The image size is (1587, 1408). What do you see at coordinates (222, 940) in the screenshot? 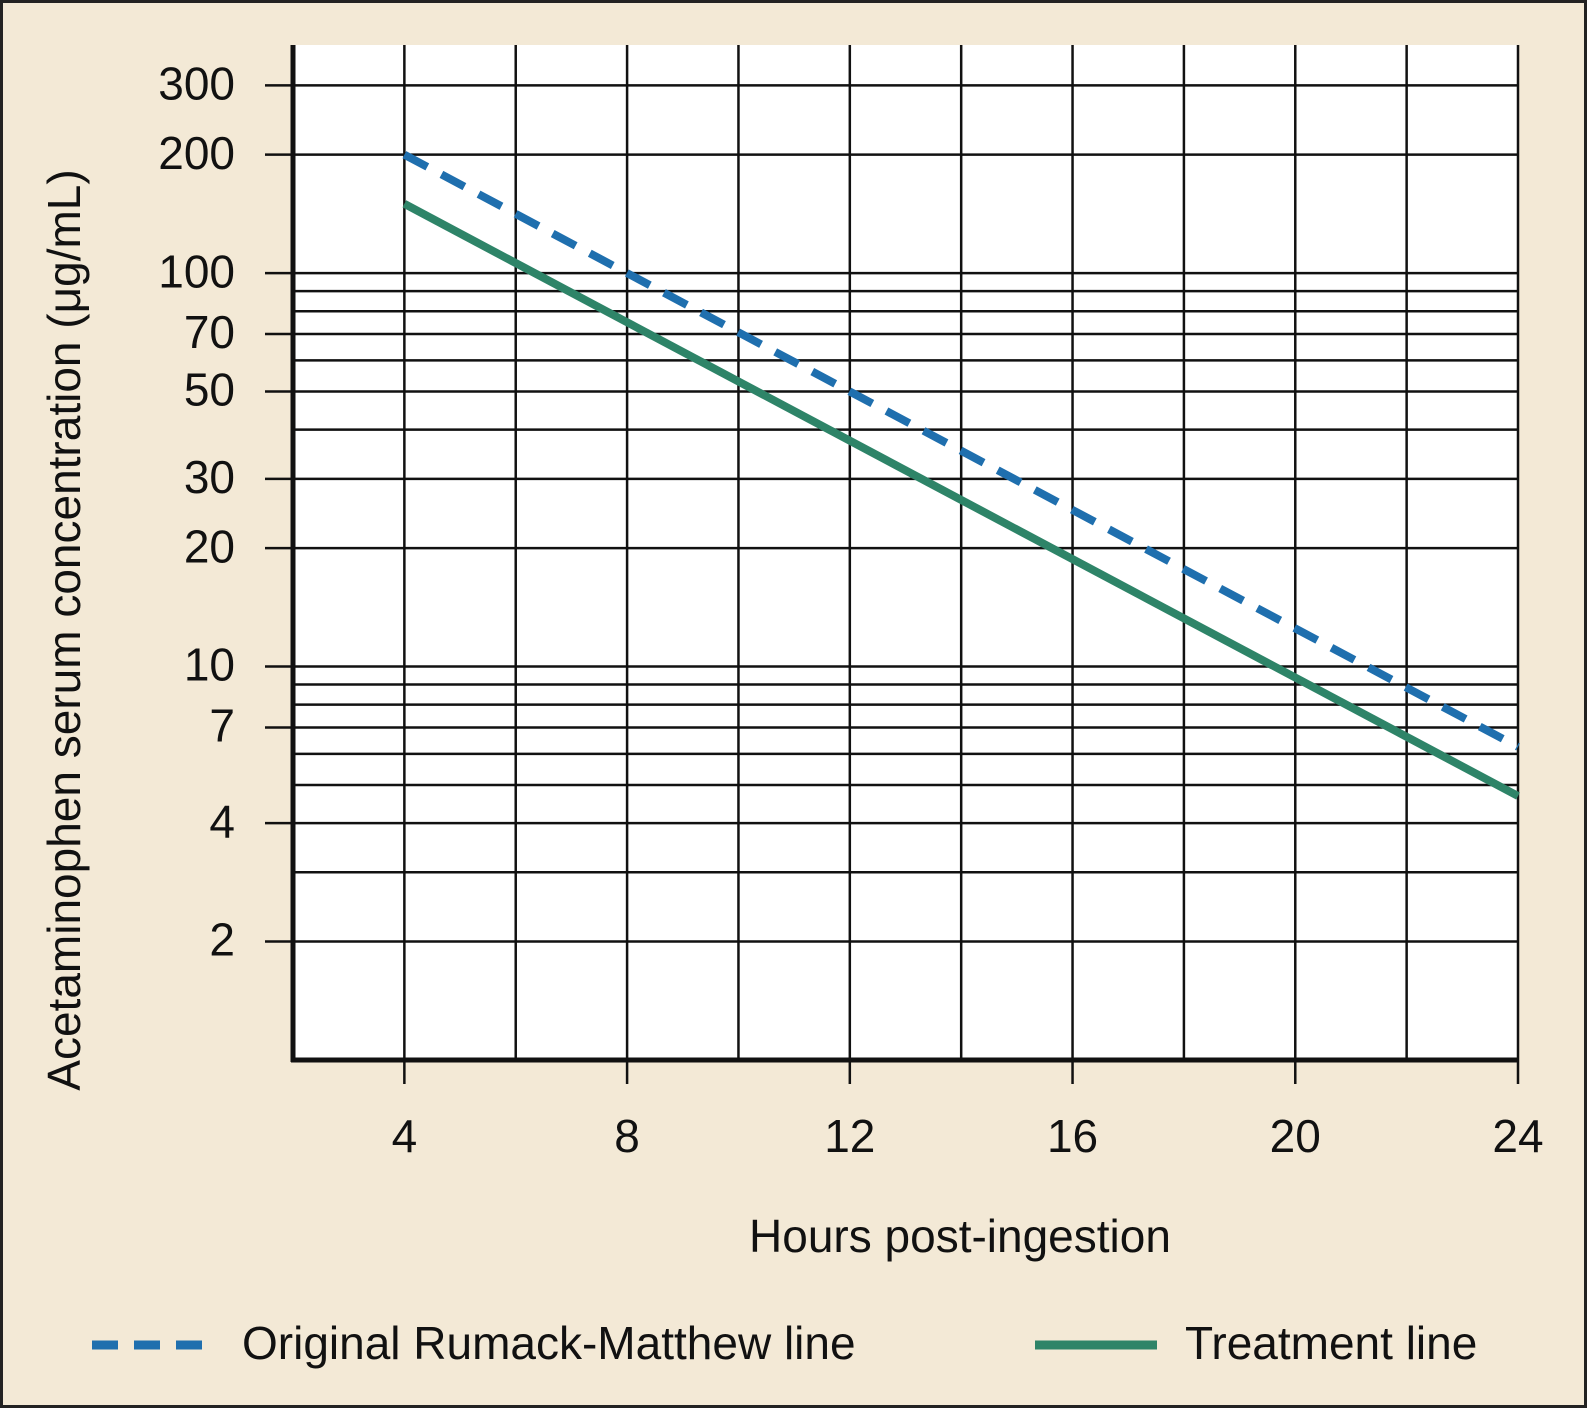
I see `y-tick-label: 2` at bounding box center [222, 940].